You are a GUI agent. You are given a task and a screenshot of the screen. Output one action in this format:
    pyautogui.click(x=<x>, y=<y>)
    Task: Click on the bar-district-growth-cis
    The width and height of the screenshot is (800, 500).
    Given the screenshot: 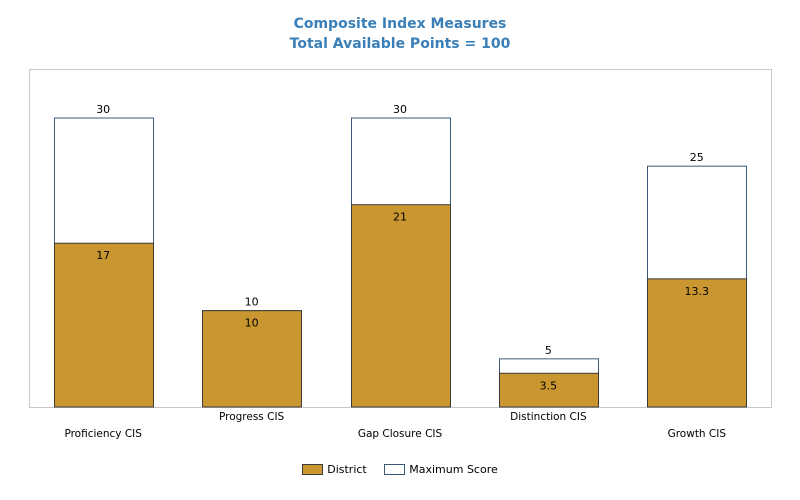 What is the action you would take?
    pyautogui.click(x=697, y=343)
    